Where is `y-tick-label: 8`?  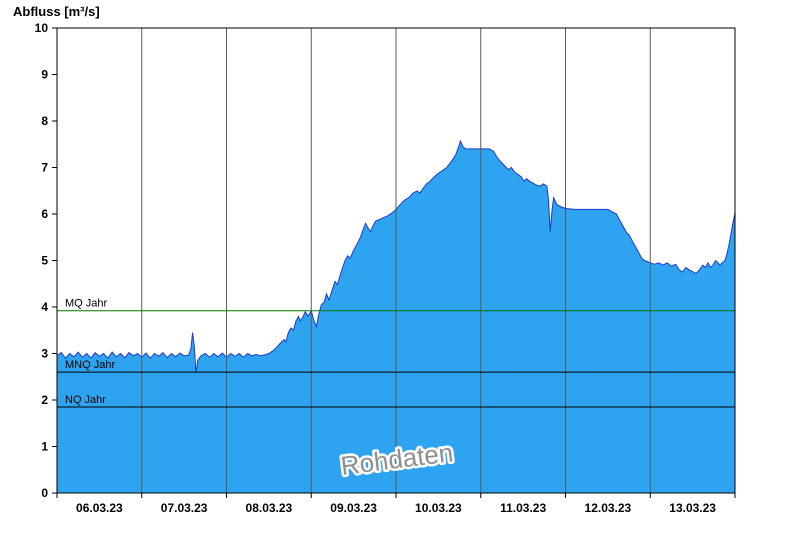
y-tick-label: 8 is located at coordinates (44, 121).